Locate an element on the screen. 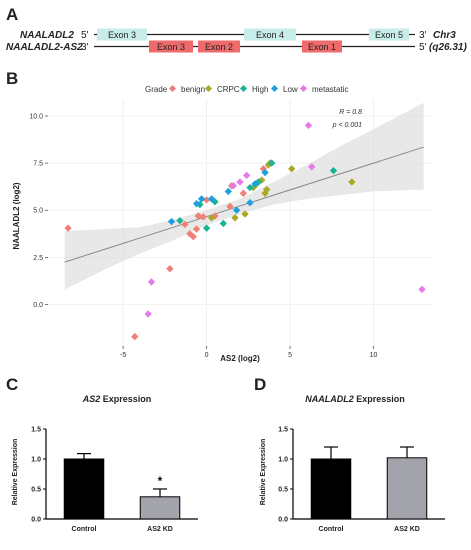 Image resolution: width=471 pixels, height=550 pixels. bar-chart-as2: 0.0 0.5 1.0 1.5 Control AS2 KD * is located at coordinates (114, 480).